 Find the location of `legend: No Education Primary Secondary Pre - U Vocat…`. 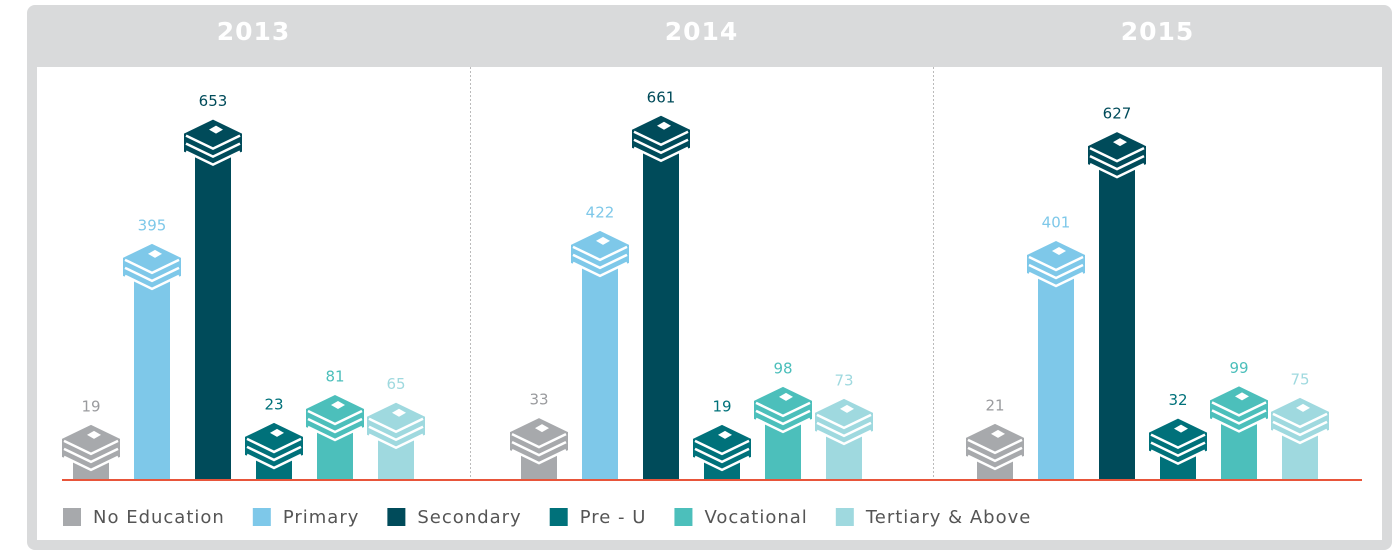

legend: No Education Primary Secondary Pre - U Vocat… is located at coordinates (546, 517).